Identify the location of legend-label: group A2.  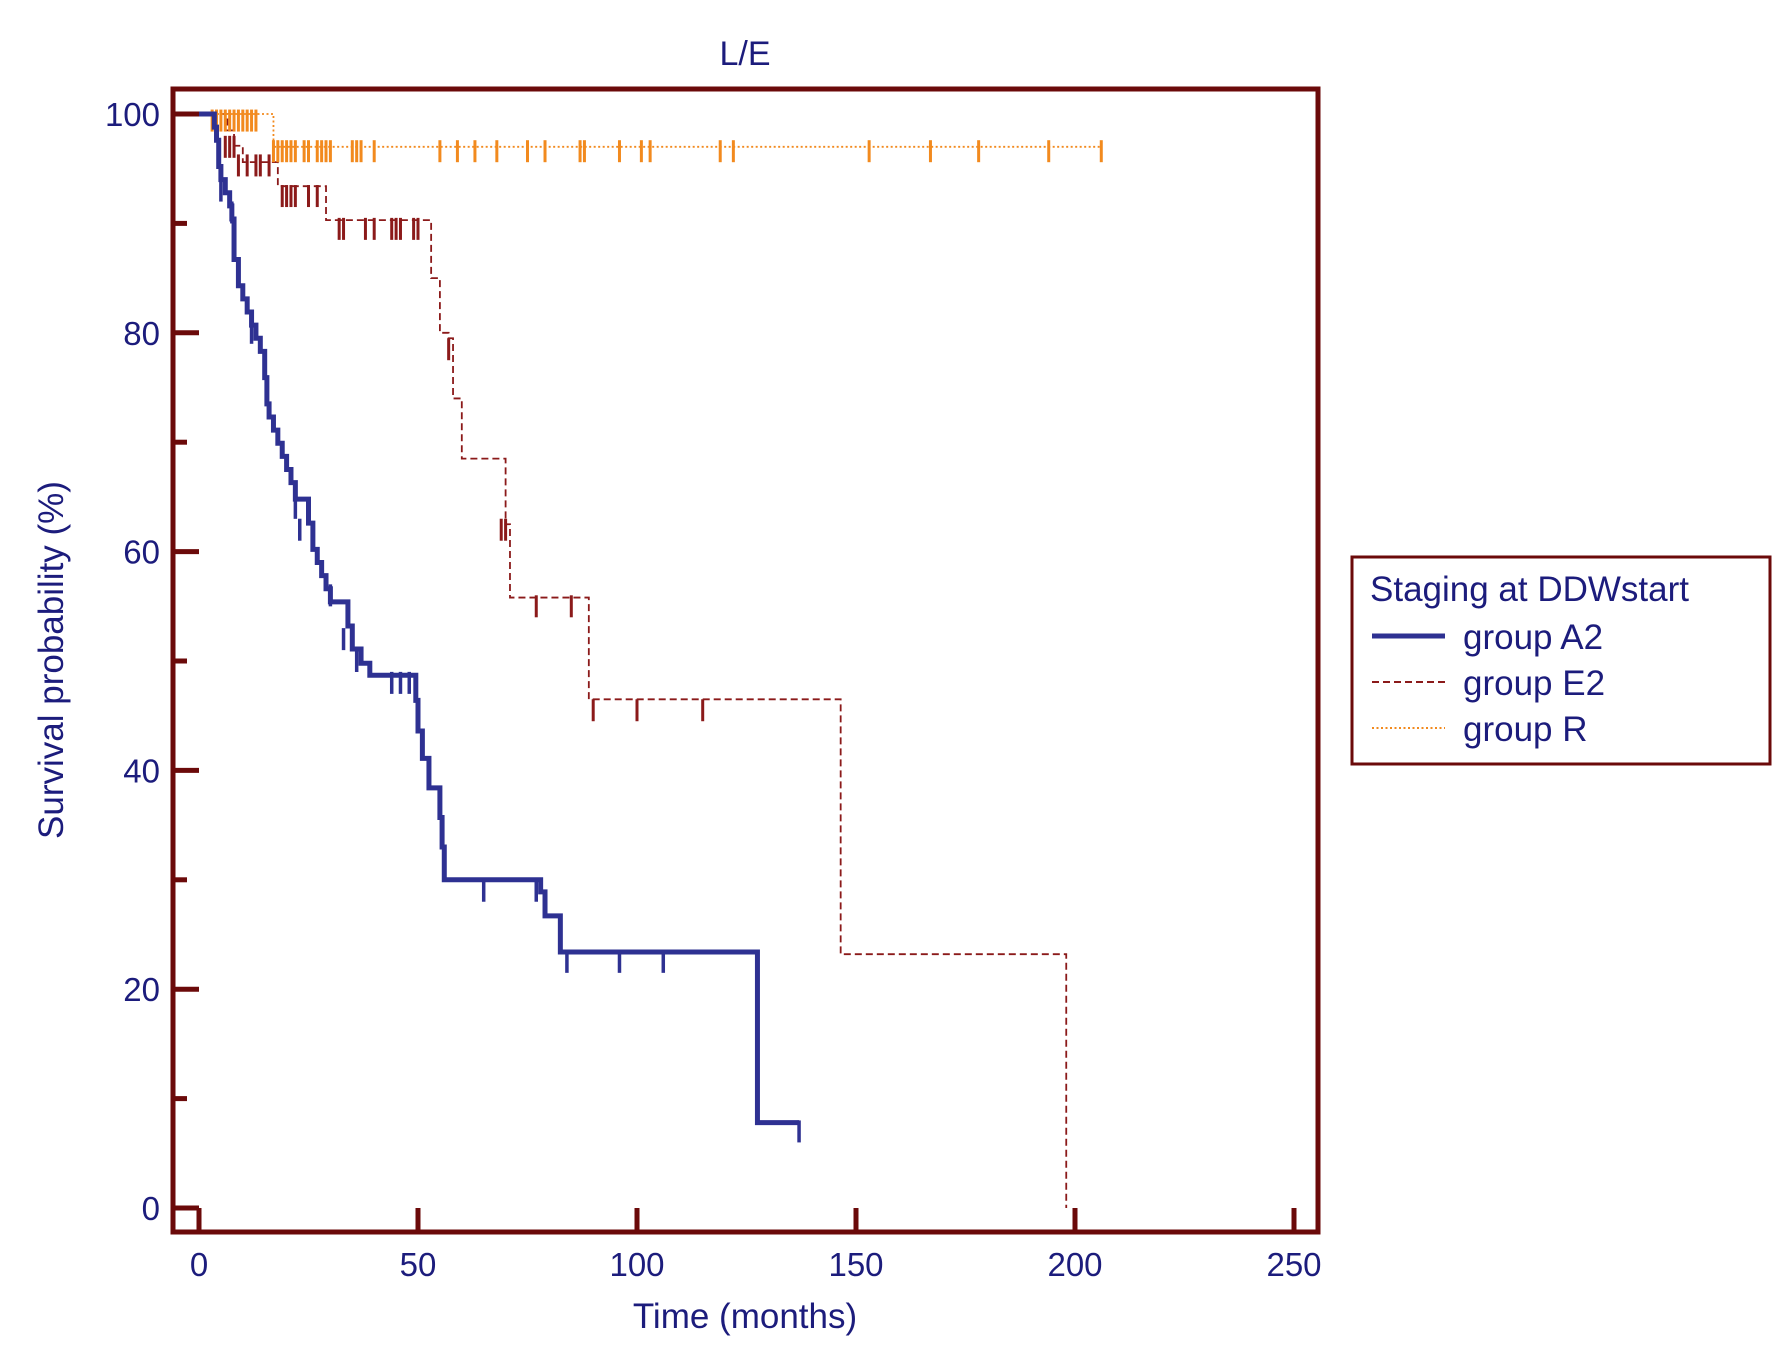
(1533, 637).